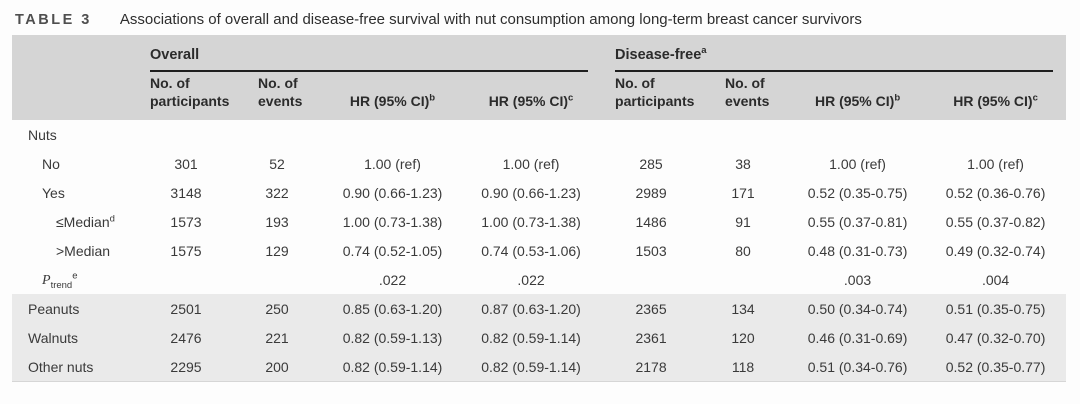 This screenshot has width=1080, height=404. Describe the element at coordinates (658, 55) in the screenshot. I see `group-label-disease-free: Disease-free` at that location.